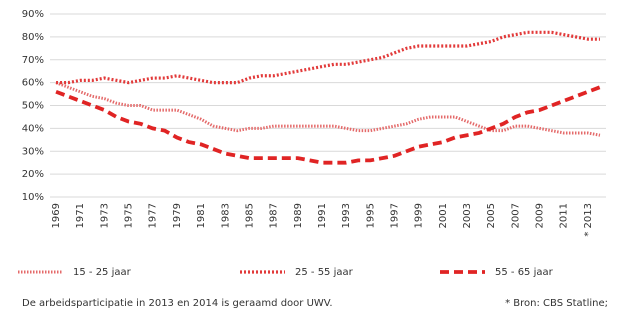 The width and height of the screenshot is (620, 330). Describe the element at coordinates (153, 215) in the screenshot. I see `x-tick-label: 1977` at that location.